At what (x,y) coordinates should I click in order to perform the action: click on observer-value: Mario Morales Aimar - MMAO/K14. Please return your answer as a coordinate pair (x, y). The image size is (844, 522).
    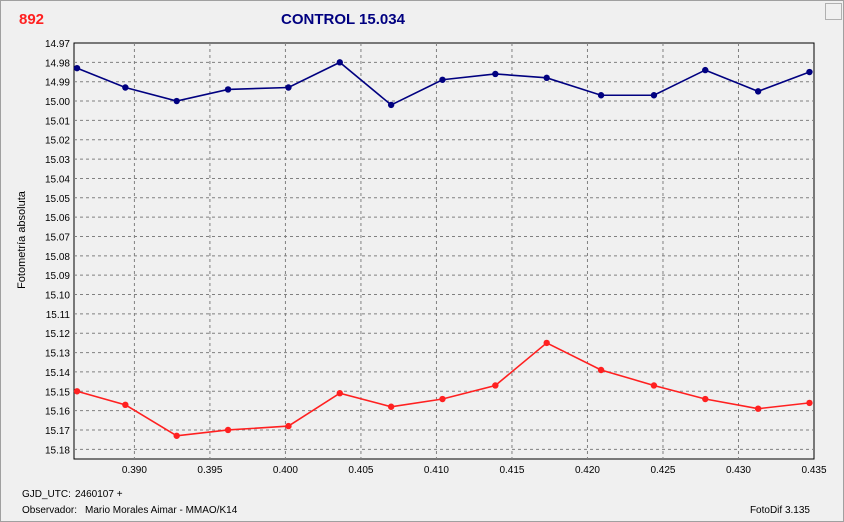
    Looking at the image, I should click on (161, 510).